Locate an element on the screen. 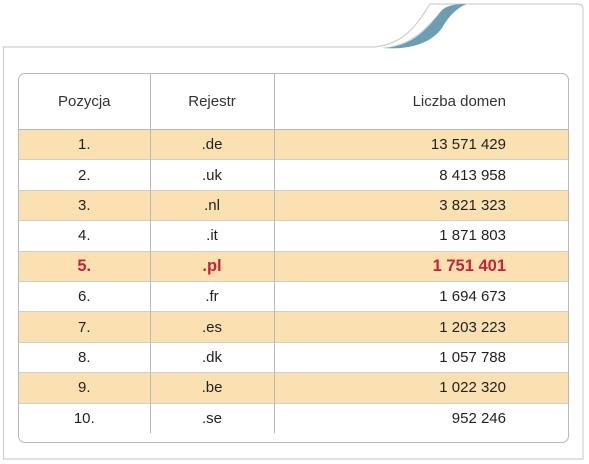 The image size is (589, 464). header-domain-count: Liczba domen is located at coordinates (420, 102).